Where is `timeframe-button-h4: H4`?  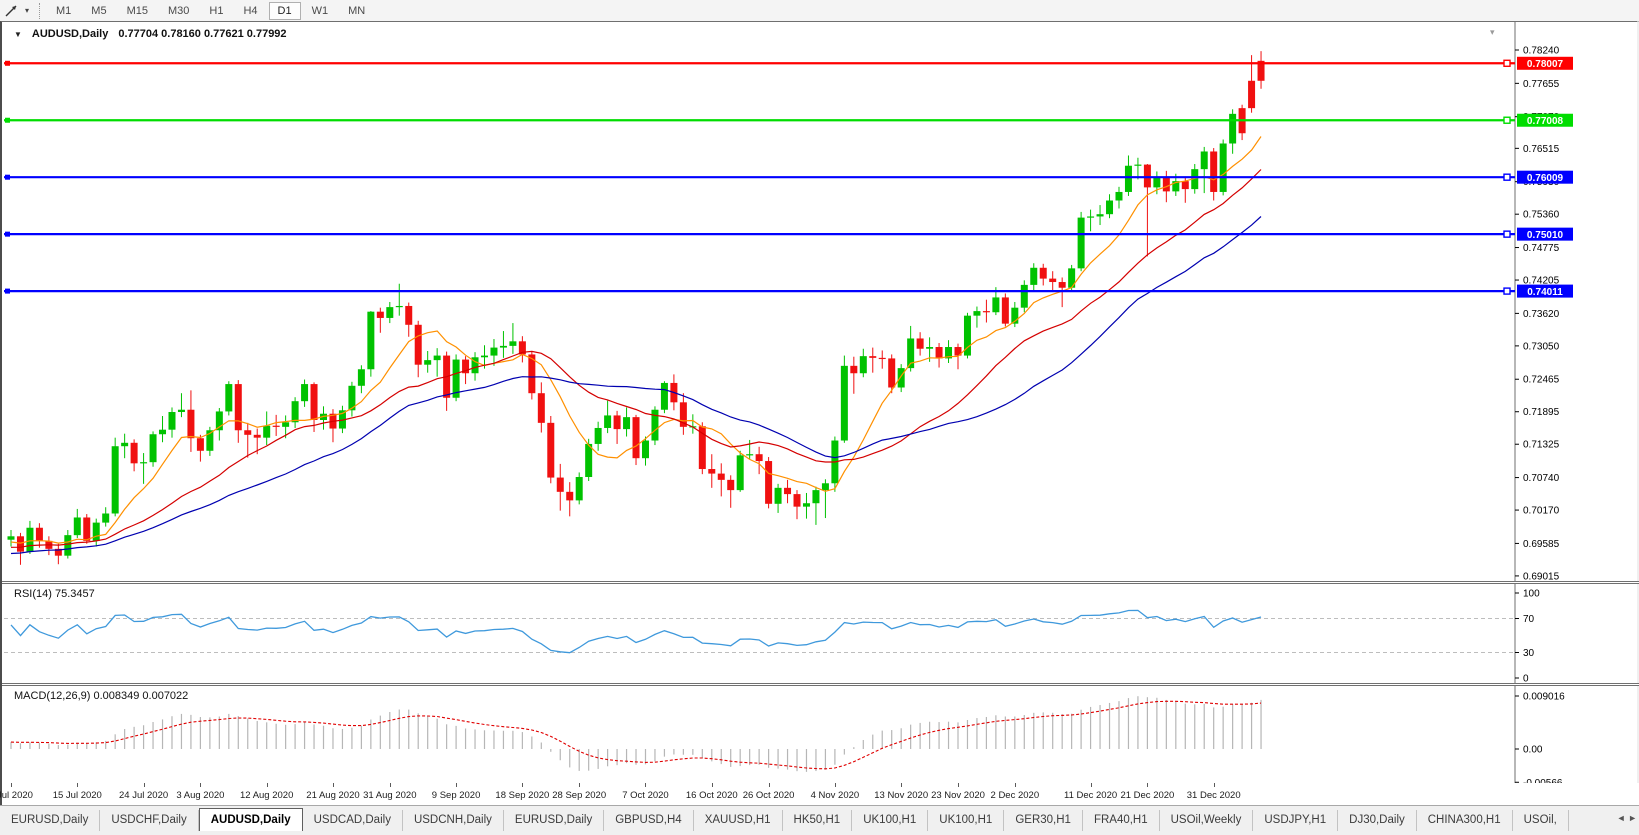 timeframe-button-h4: H4 is located at coordinates (250, 10).